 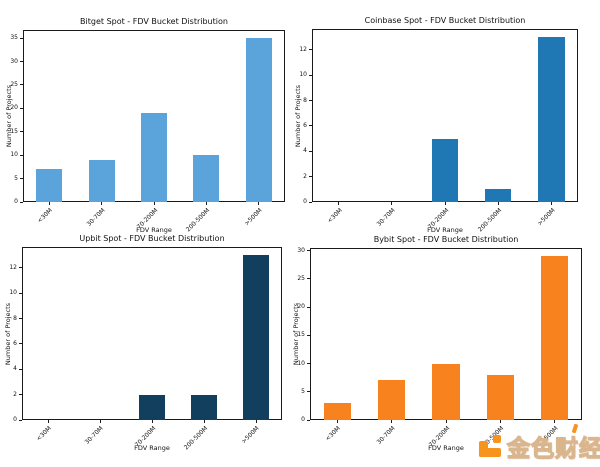 What do you see at coordinates (497, 439) in the screenshot?
I see `jinse-logo-dot` at bounding box center [497, 439].